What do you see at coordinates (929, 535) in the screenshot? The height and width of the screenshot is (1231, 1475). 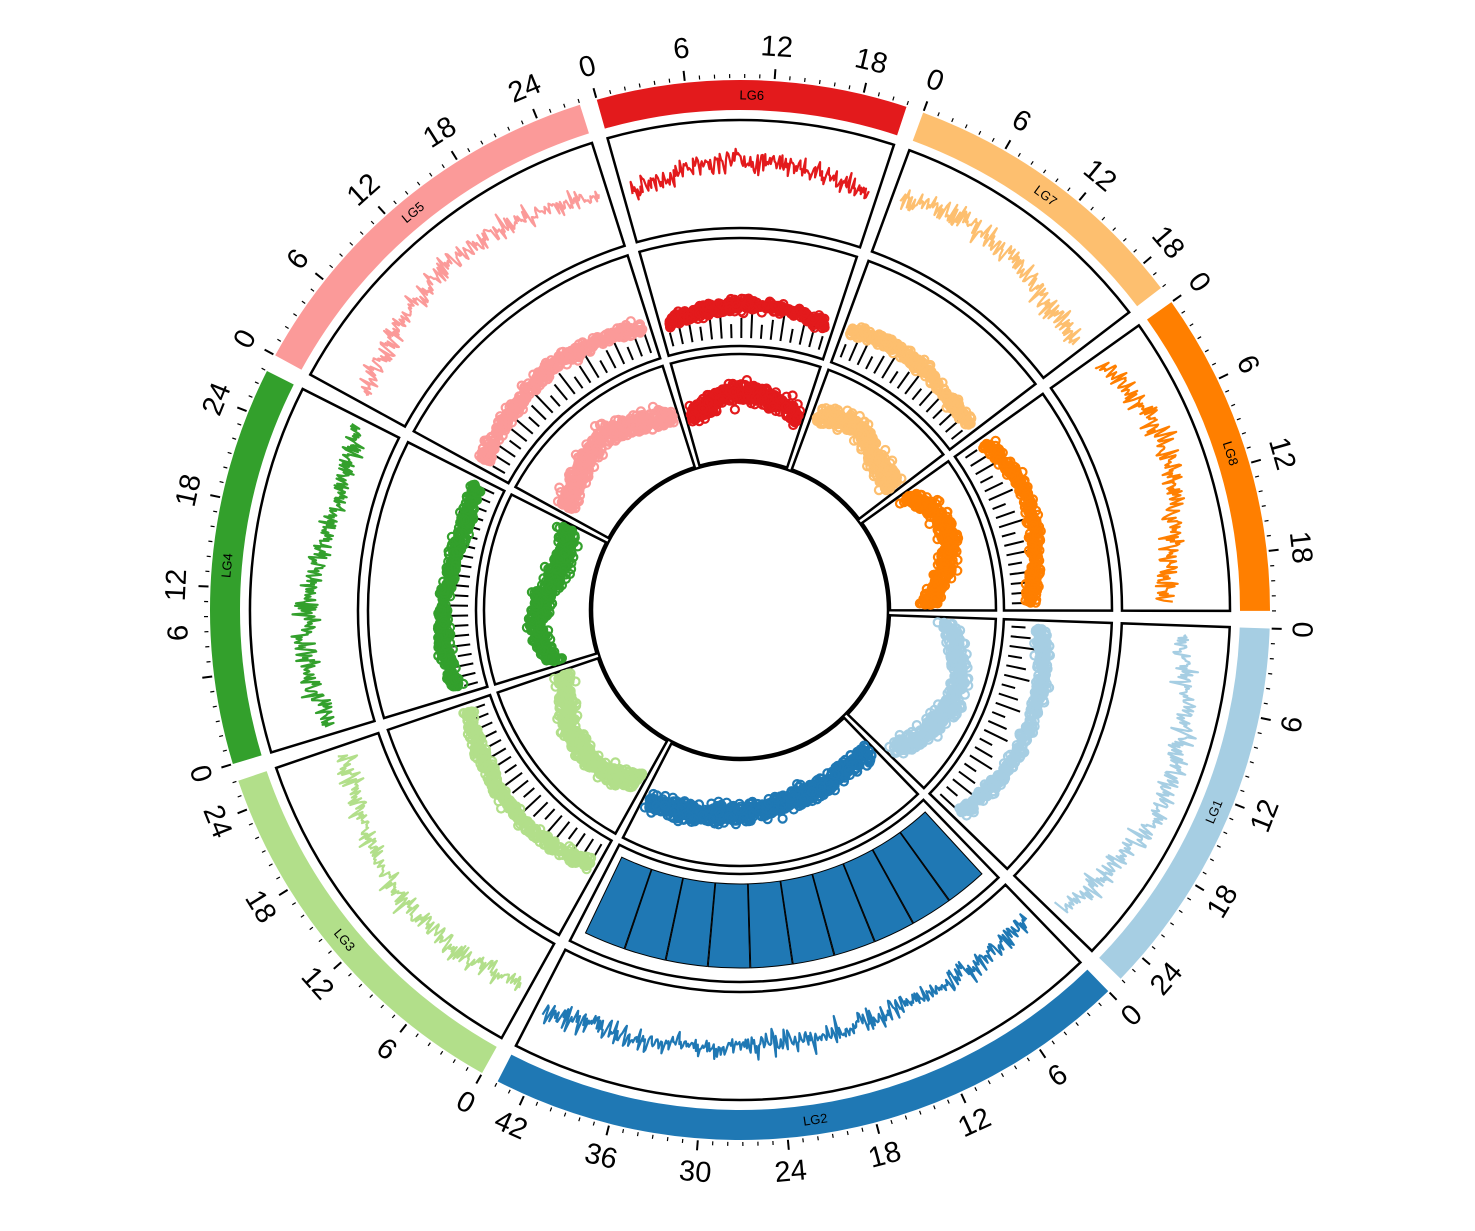 I see `inner-frame-lg8` at bounding box center [929, 535].